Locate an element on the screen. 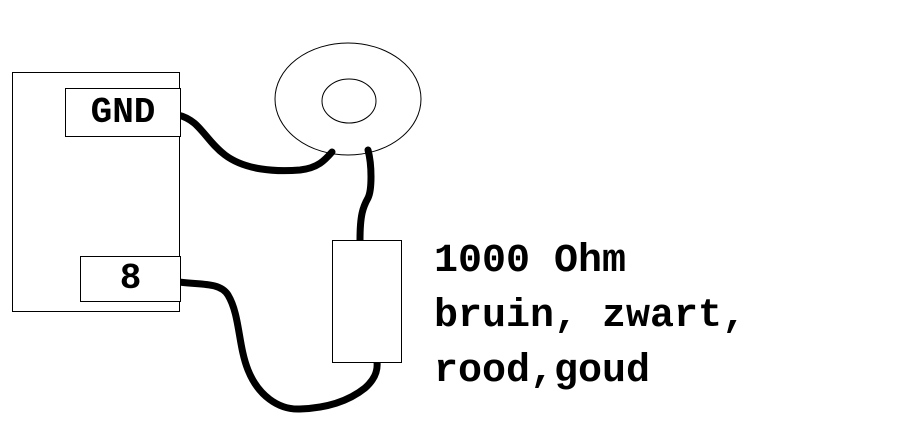  arduino-board is located at coordinates (96, 192).